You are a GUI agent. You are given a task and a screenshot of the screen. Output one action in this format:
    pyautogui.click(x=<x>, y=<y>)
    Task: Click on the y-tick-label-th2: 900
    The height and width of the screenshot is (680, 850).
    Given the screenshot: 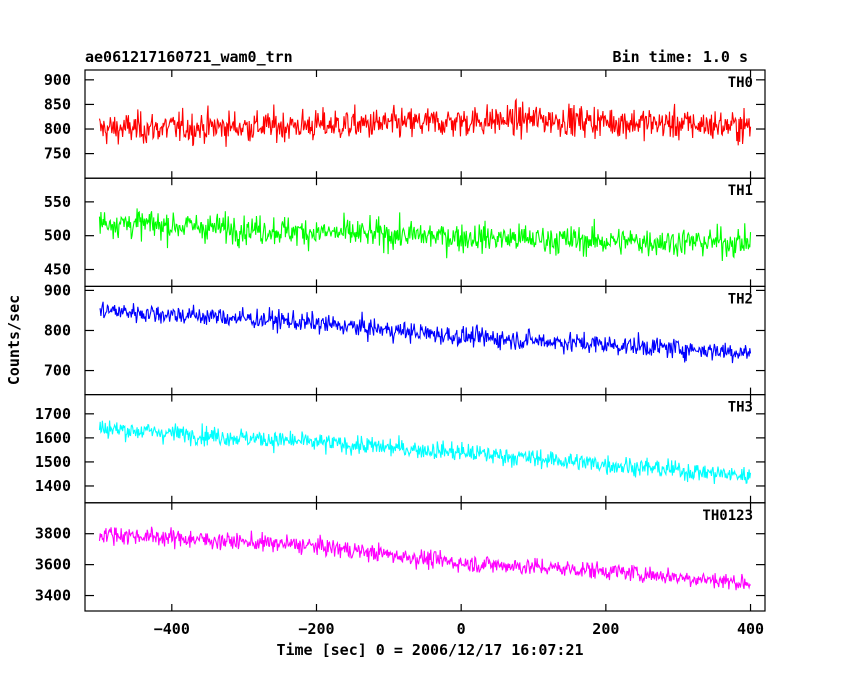 What is the action you would take?
    pyautogui.click(x=57, y=290)
    